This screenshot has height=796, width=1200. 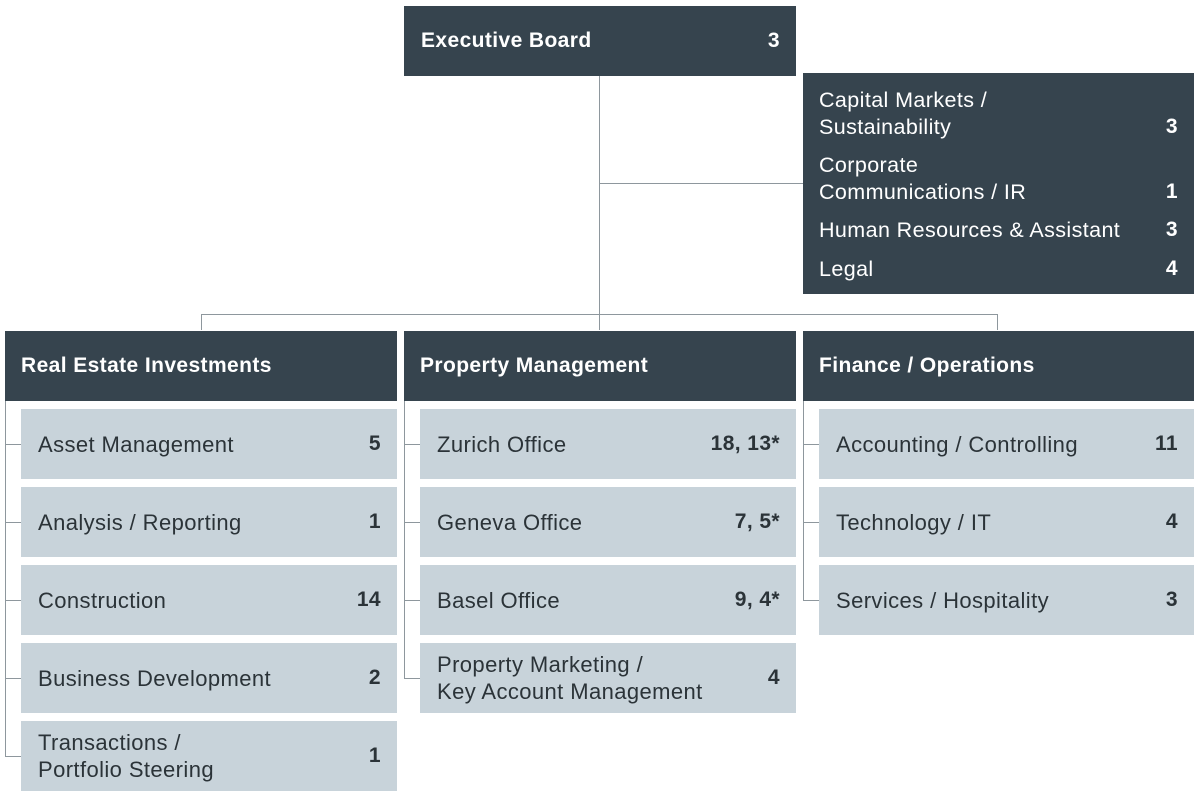 I want to click on unit-box: Analysis / Reporting 1, so click(x=209, y=522).